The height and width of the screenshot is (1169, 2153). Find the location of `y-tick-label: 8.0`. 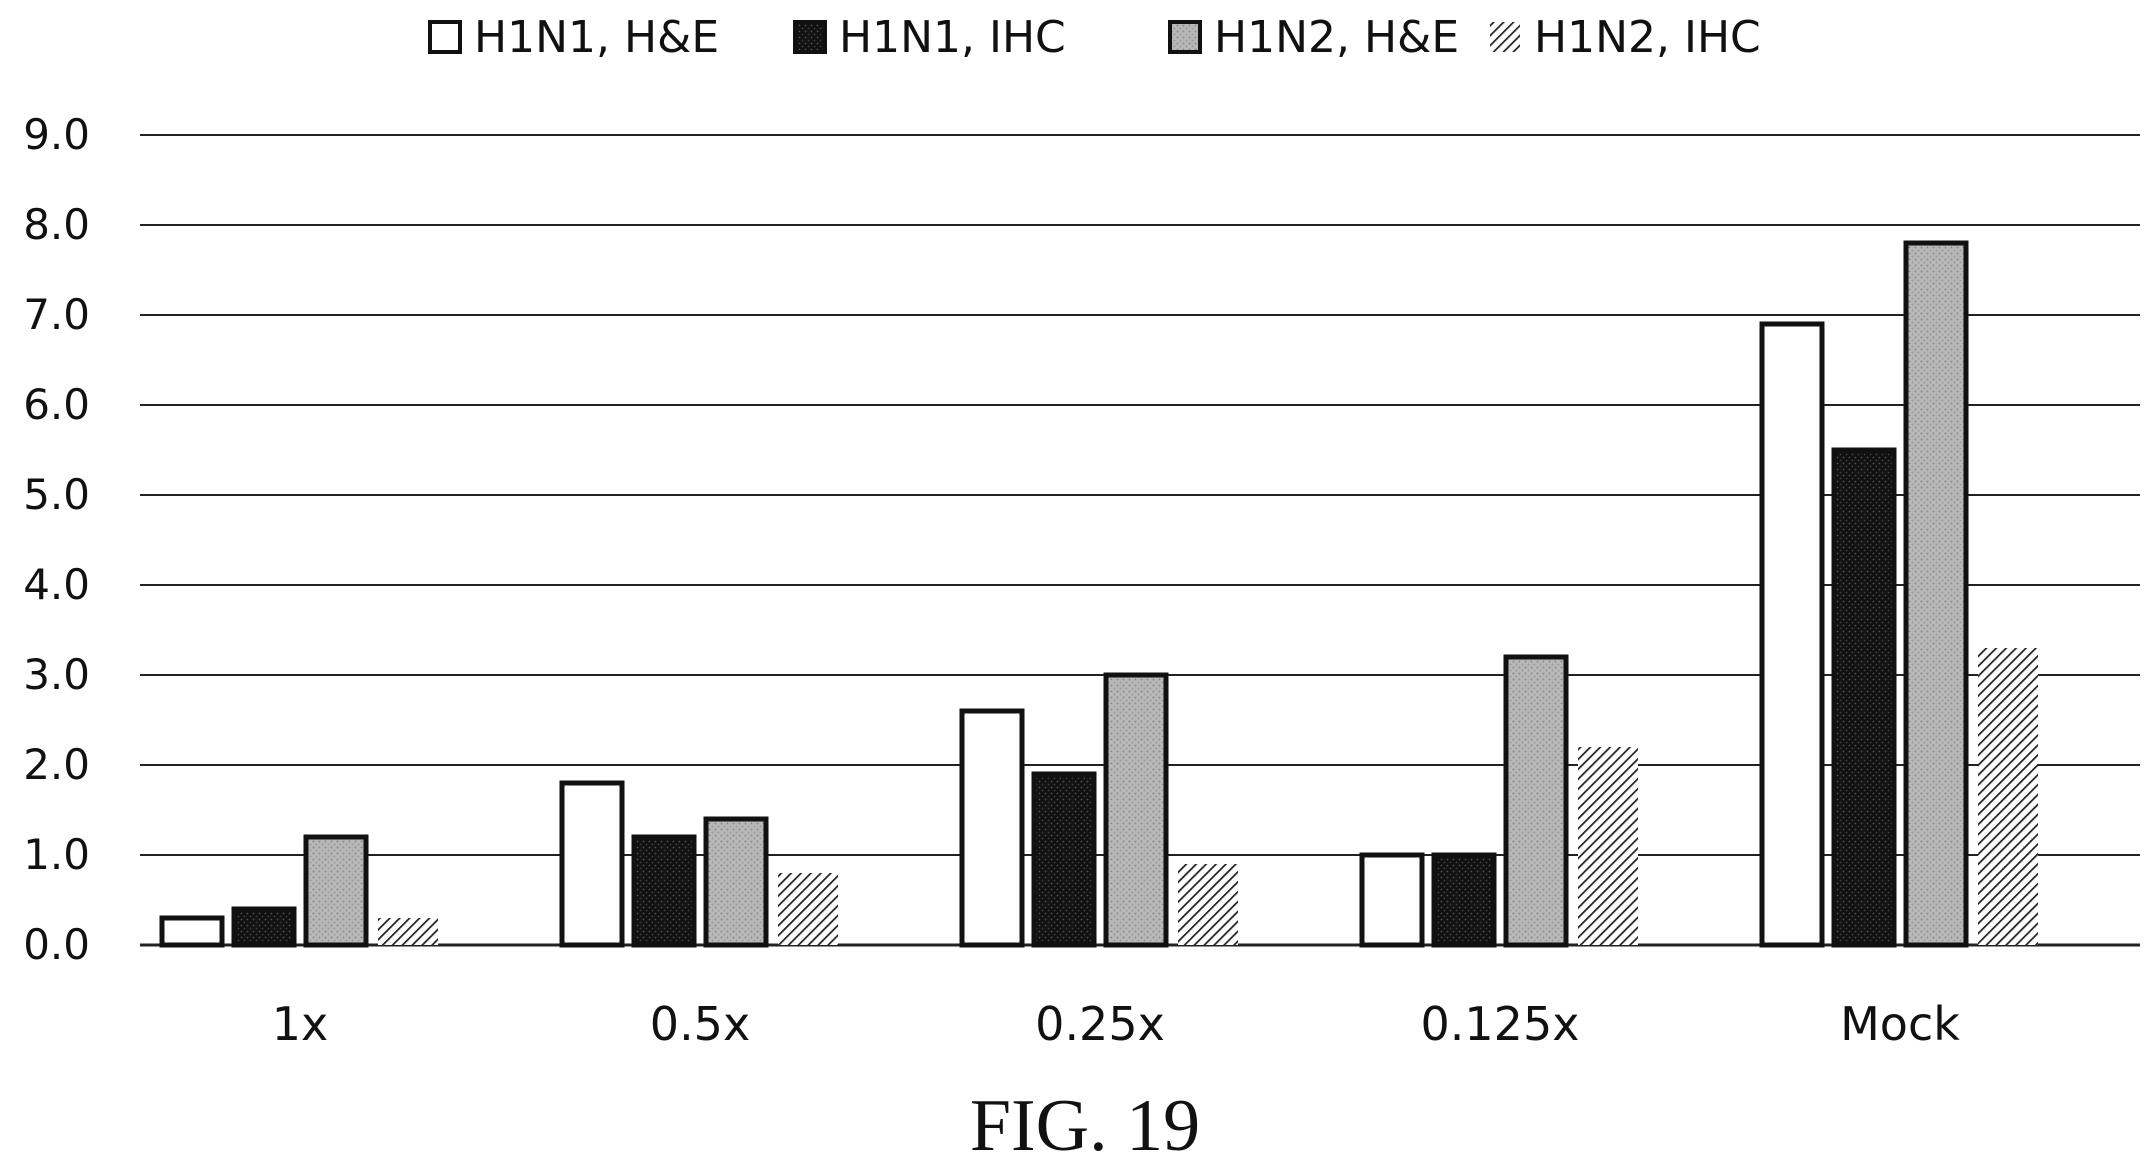

y-tick-label: 8.0 is located at coordinates (56, 224).